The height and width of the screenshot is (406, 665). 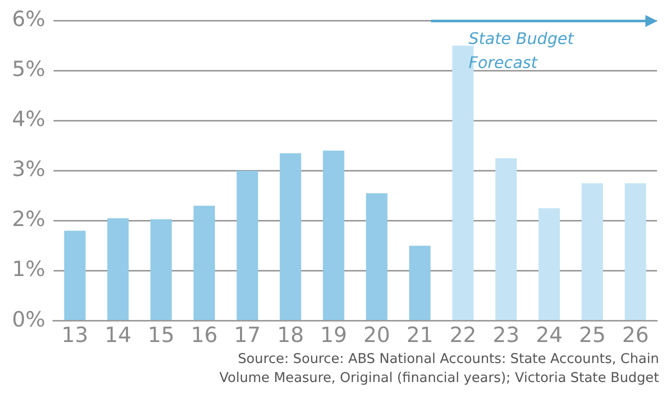 I want to click on x-tick-label: 13, so click(x=75, y=334).